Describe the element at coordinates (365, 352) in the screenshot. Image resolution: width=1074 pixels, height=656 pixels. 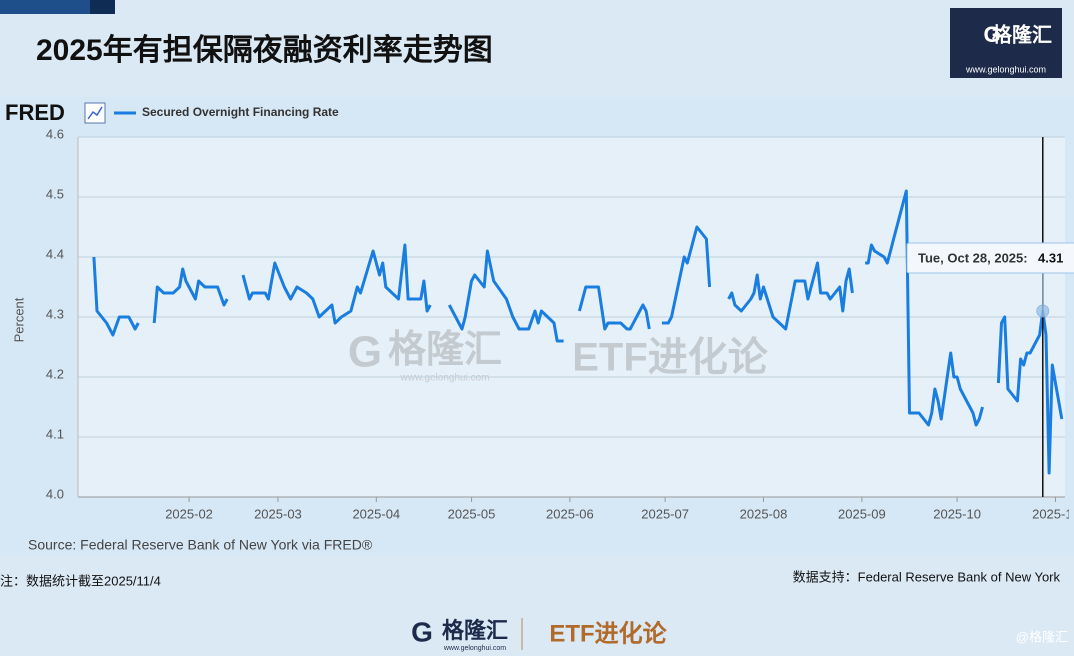
I see `watermark-glyph: G` at that location.